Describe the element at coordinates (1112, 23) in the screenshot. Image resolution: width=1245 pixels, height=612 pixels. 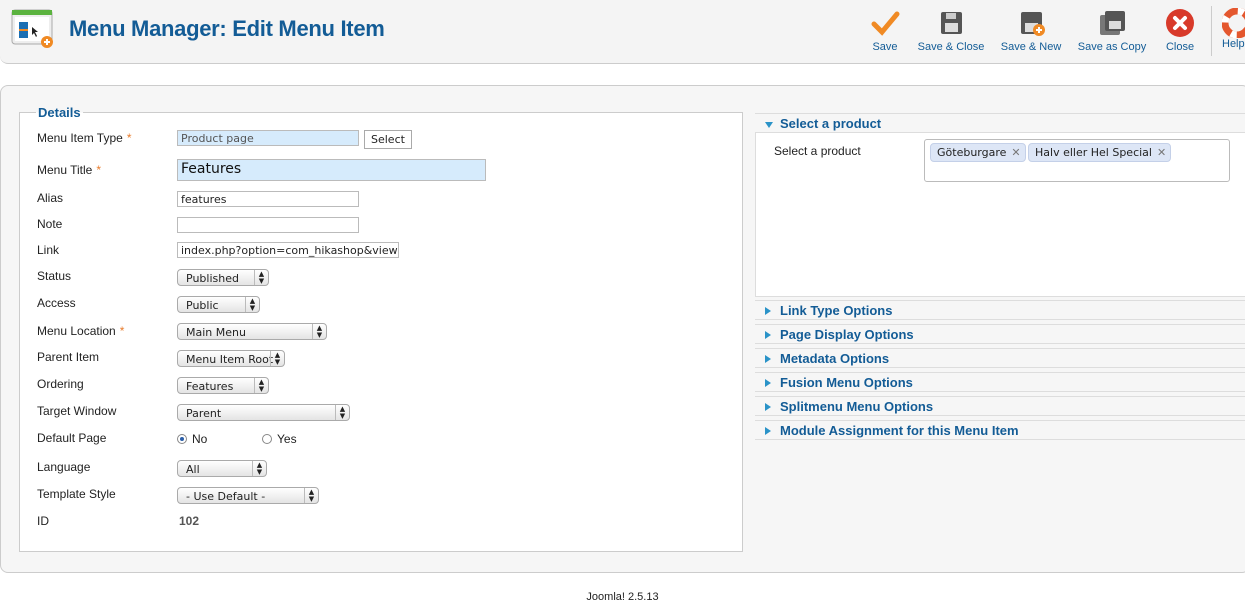
I see `floppy-copy-icon` at that location.